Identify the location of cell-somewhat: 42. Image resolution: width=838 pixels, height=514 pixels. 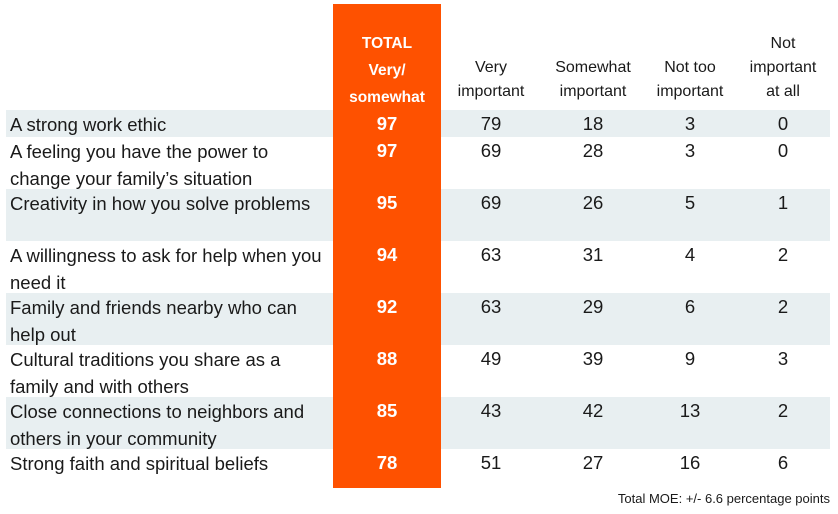
(593, 410).